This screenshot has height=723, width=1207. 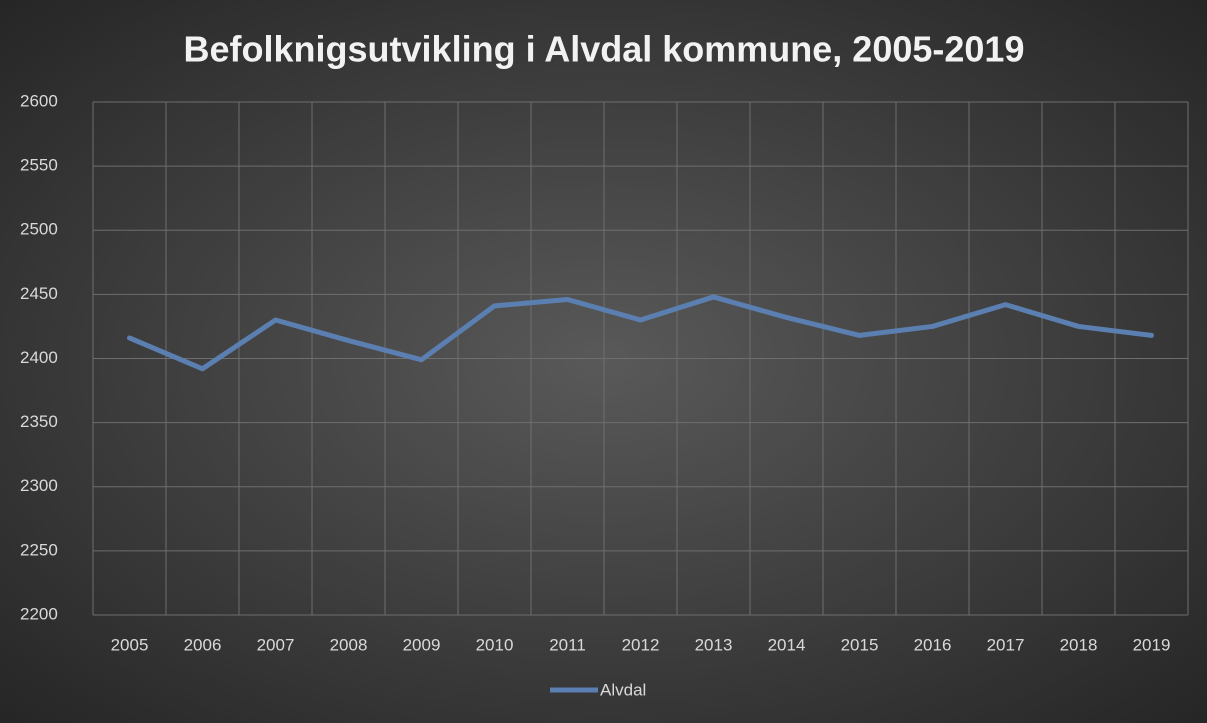 I want to click on y-tick-label: 2350, so click(x=39, y=421).